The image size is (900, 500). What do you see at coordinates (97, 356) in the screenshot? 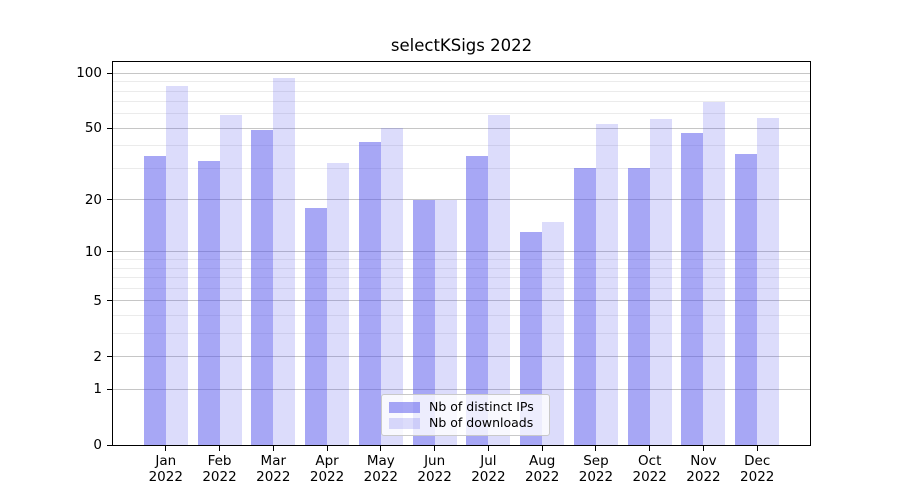
I see `y-axis-tick-label: 2` at bounding box center [97, 356].